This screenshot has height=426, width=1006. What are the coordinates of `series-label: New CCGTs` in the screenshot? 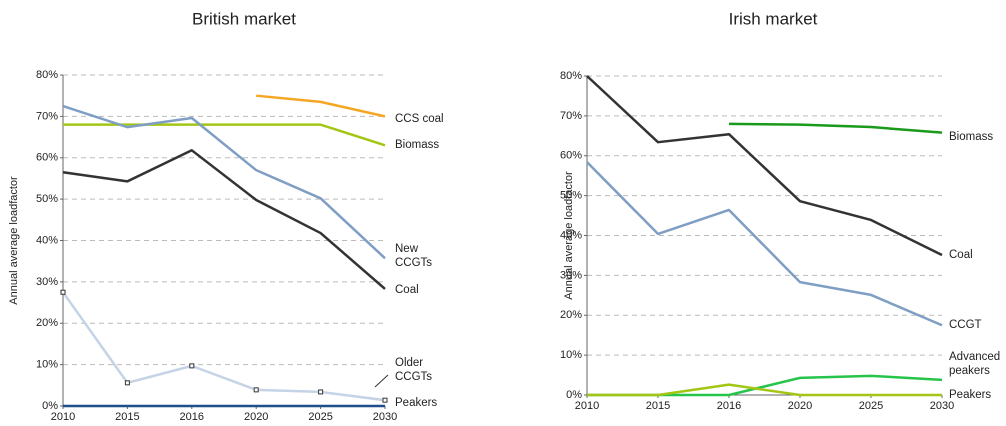 It's located at (414, 256).